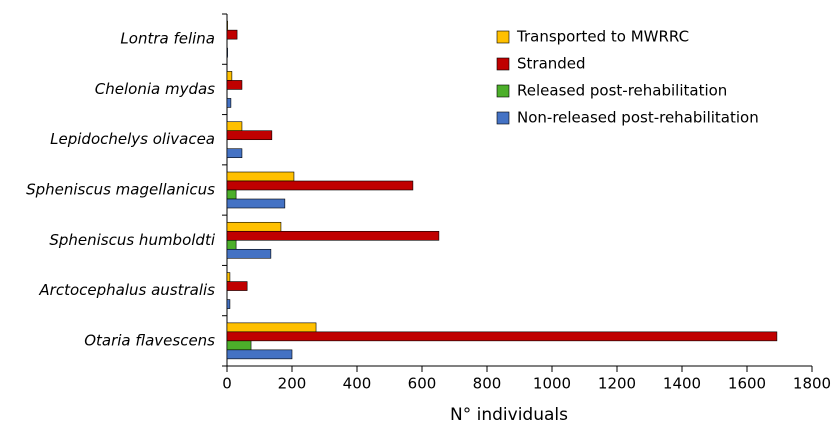 The image size is (834, 432). What do you see at coordinates (747, 384) in the screenshot?
I see `x-tick-label: 1600` at bounding box center [747, 384].